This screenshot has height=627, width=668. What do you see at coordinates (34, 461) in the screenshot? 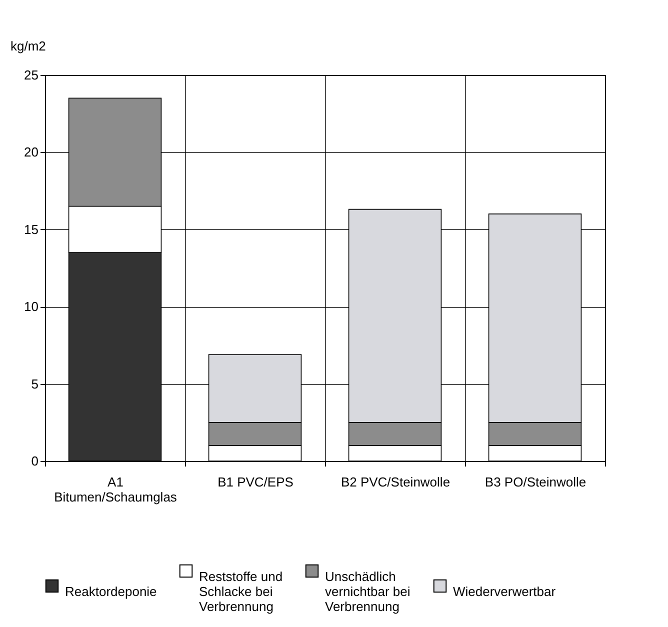
I see `y-tick-label: 0` at bounding box center [34, 461].